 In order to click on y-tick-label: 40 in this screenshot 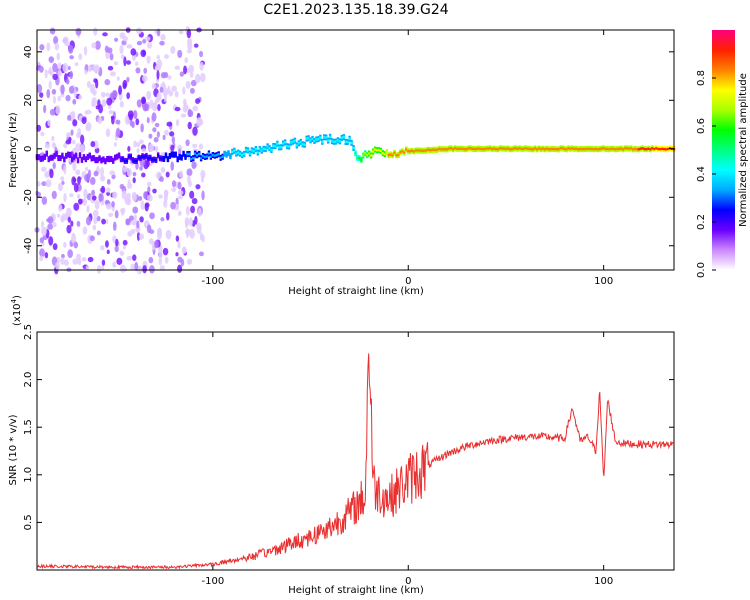, I will do `click(28, 51)`.